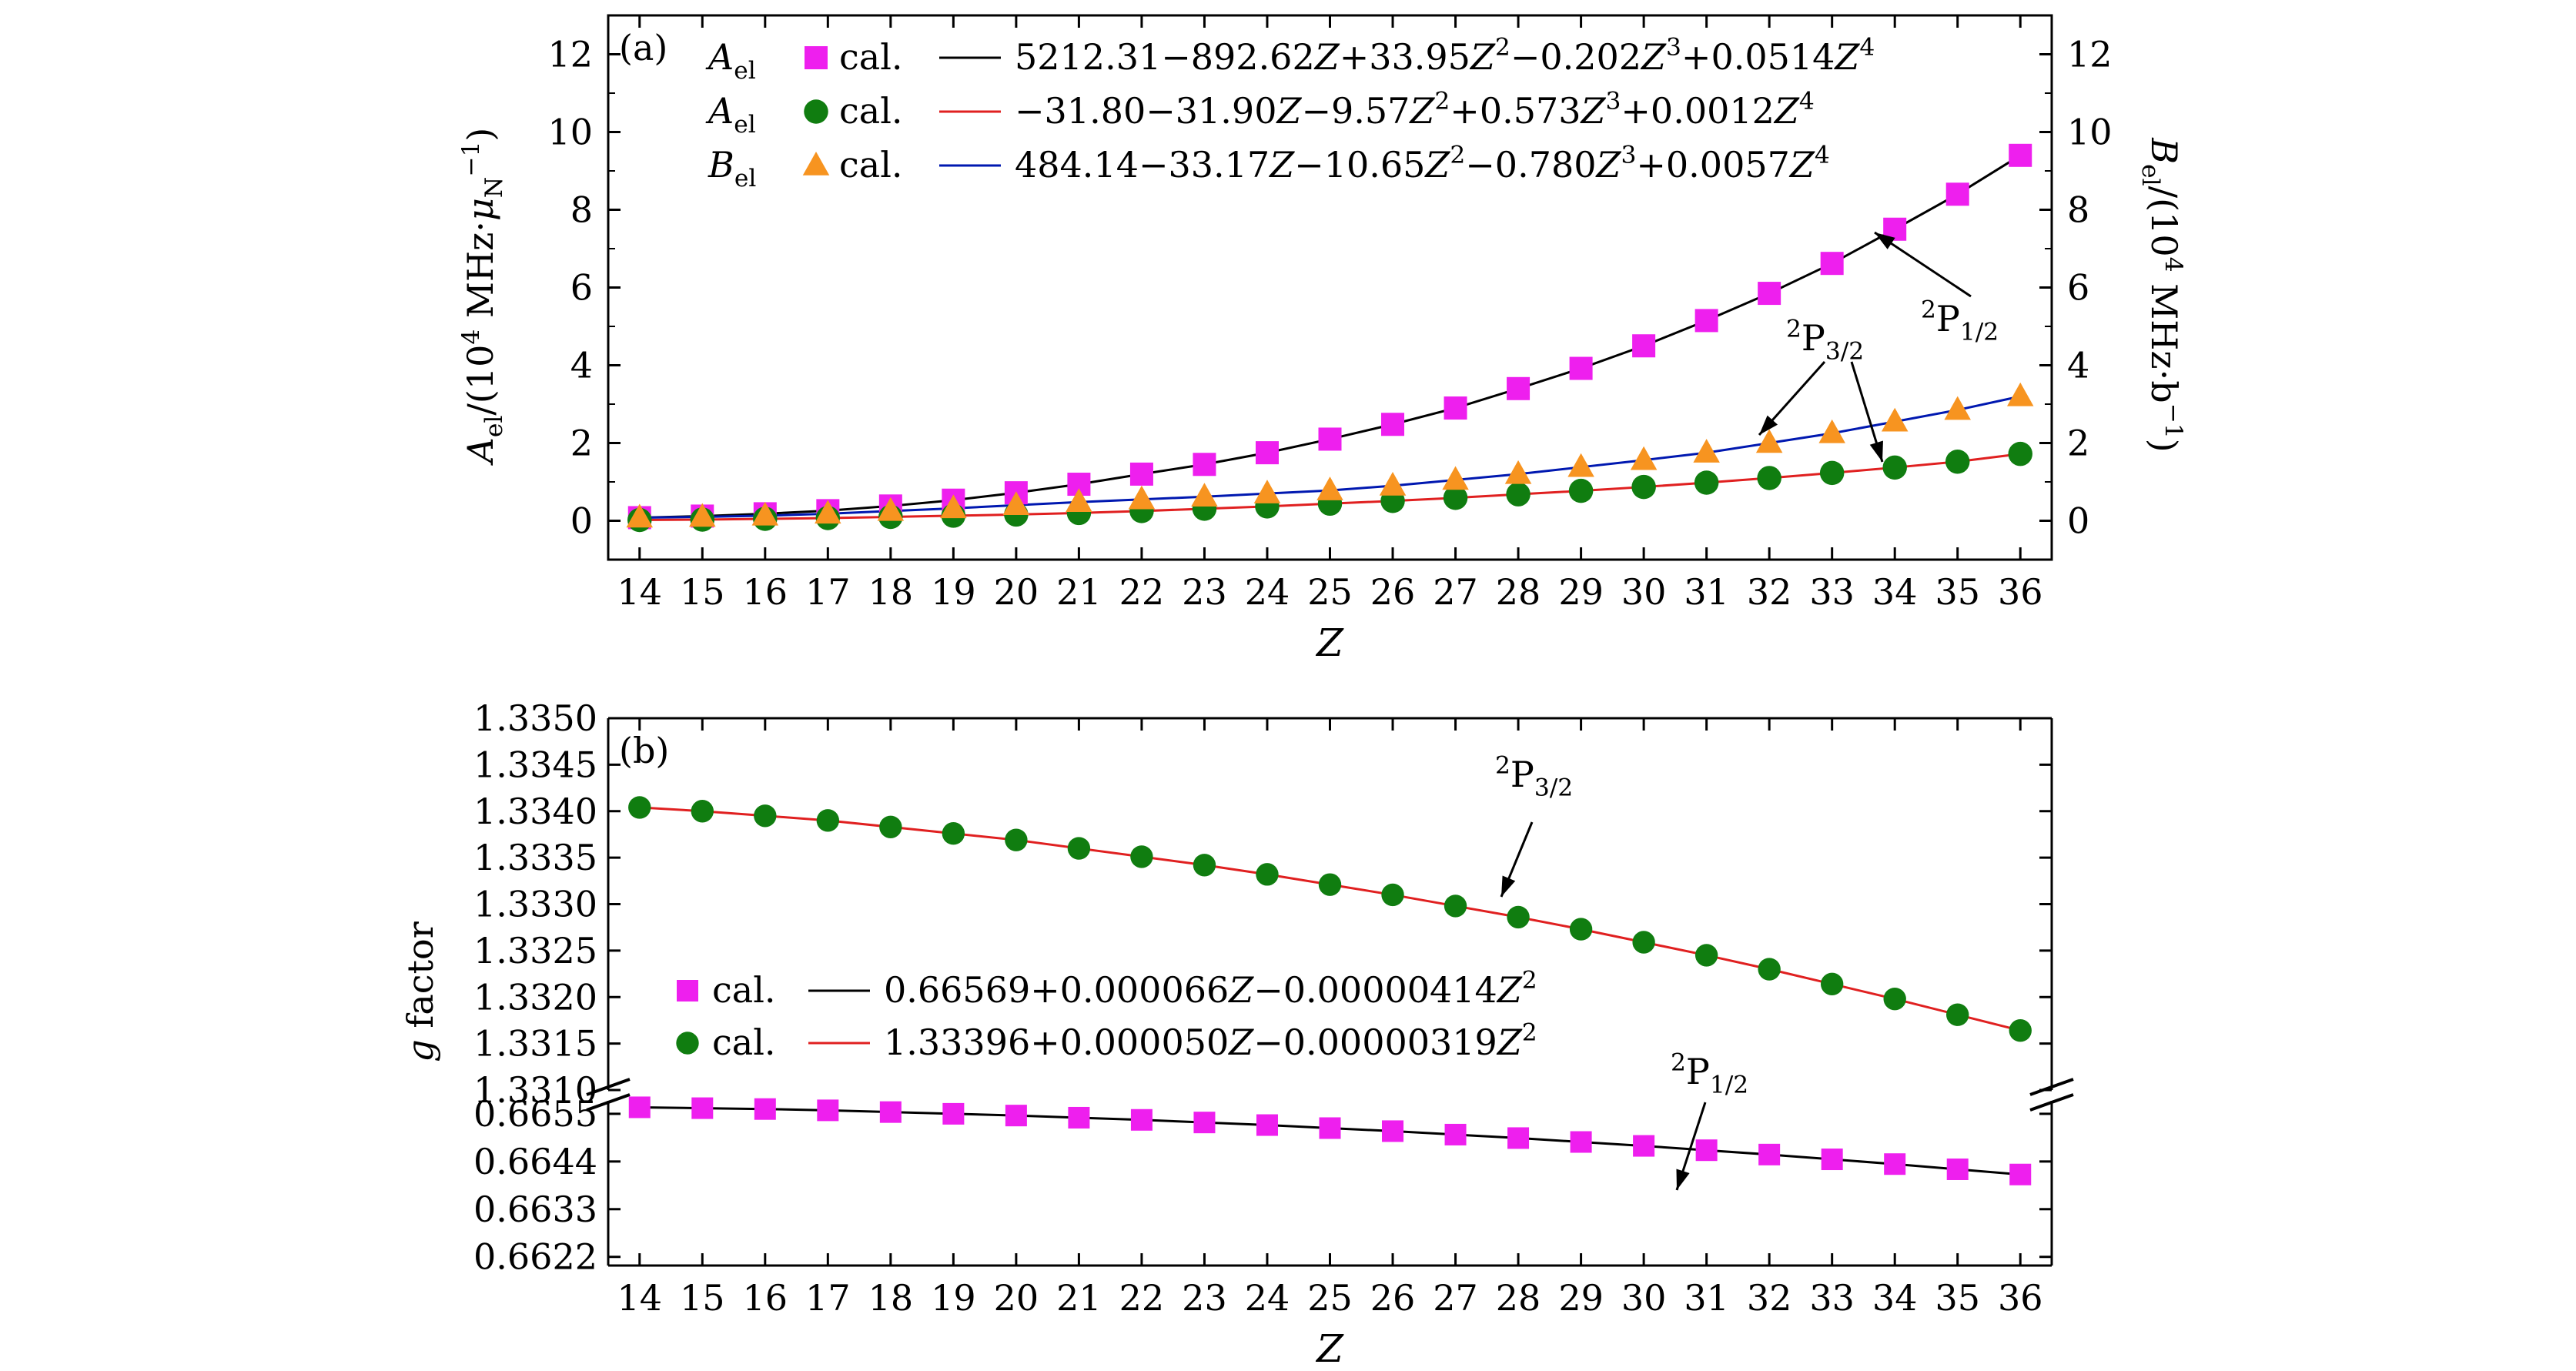 The height and width of the screenshot is (1371, 2576). Describe the element at coordinates (480, 452) in the screenshot. I see `y-axis-label-part: A` at that location.